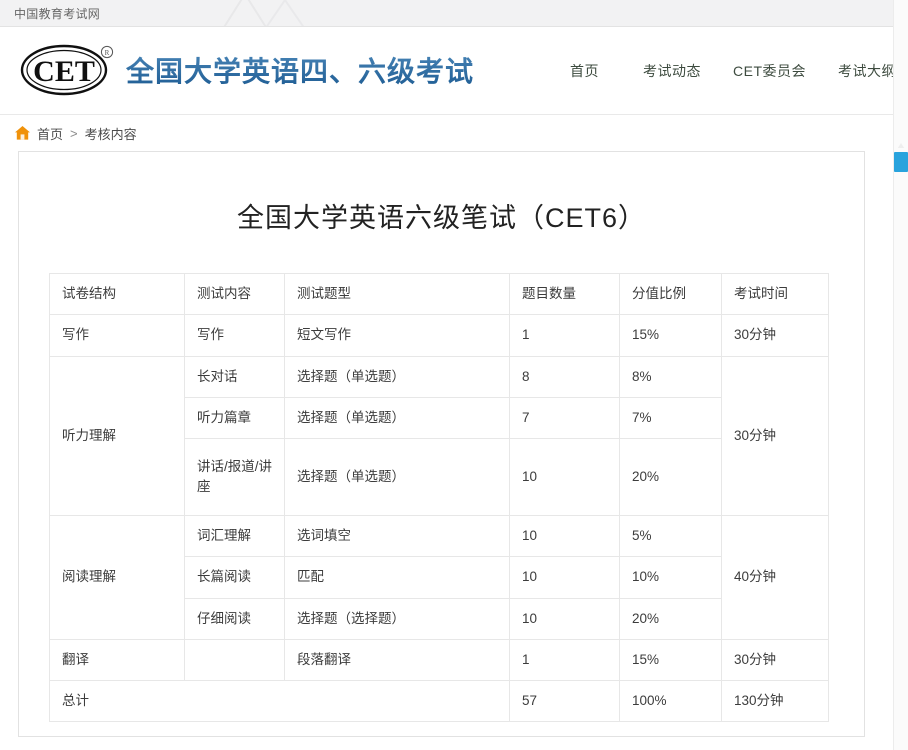 The image size is (908, 750). Describe the element at coordinates (564, 701) in the screenshot. I see `cell-total-count: 57` at that location.